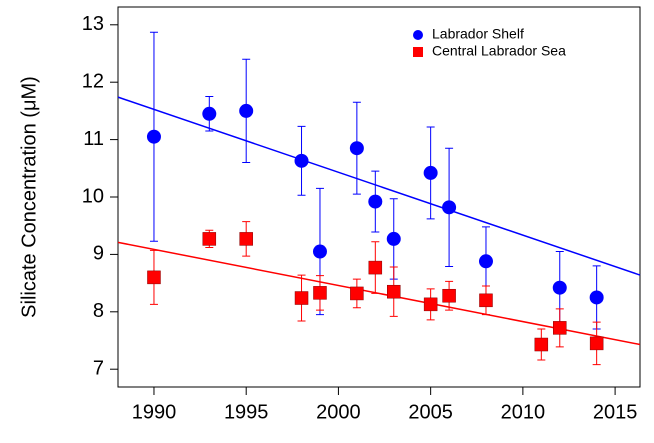 Image resolution: width=654 pixels, height=443 pixels. I want to click on y-tick-label: 9, so click(98, 254).